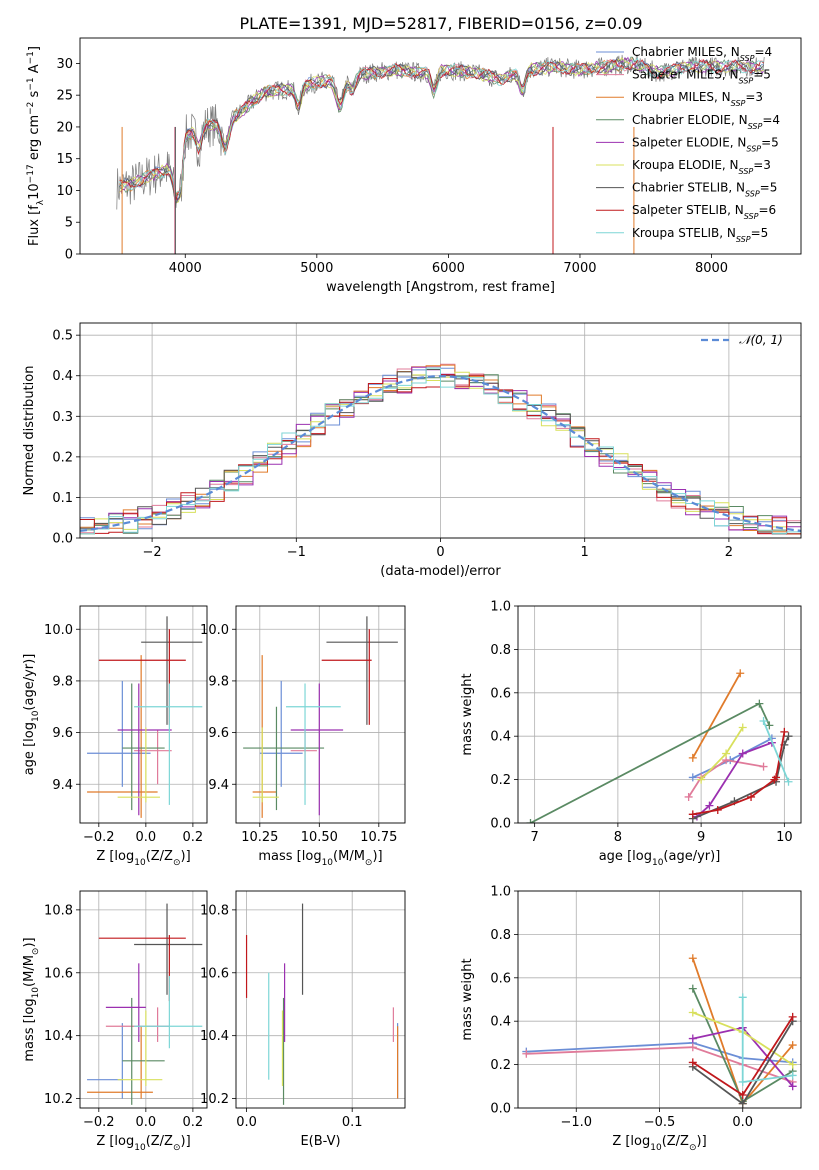 The height and width of the screenshot is (1170, 819). I want to click on tick-label-x: 7000, so click(579, 268).